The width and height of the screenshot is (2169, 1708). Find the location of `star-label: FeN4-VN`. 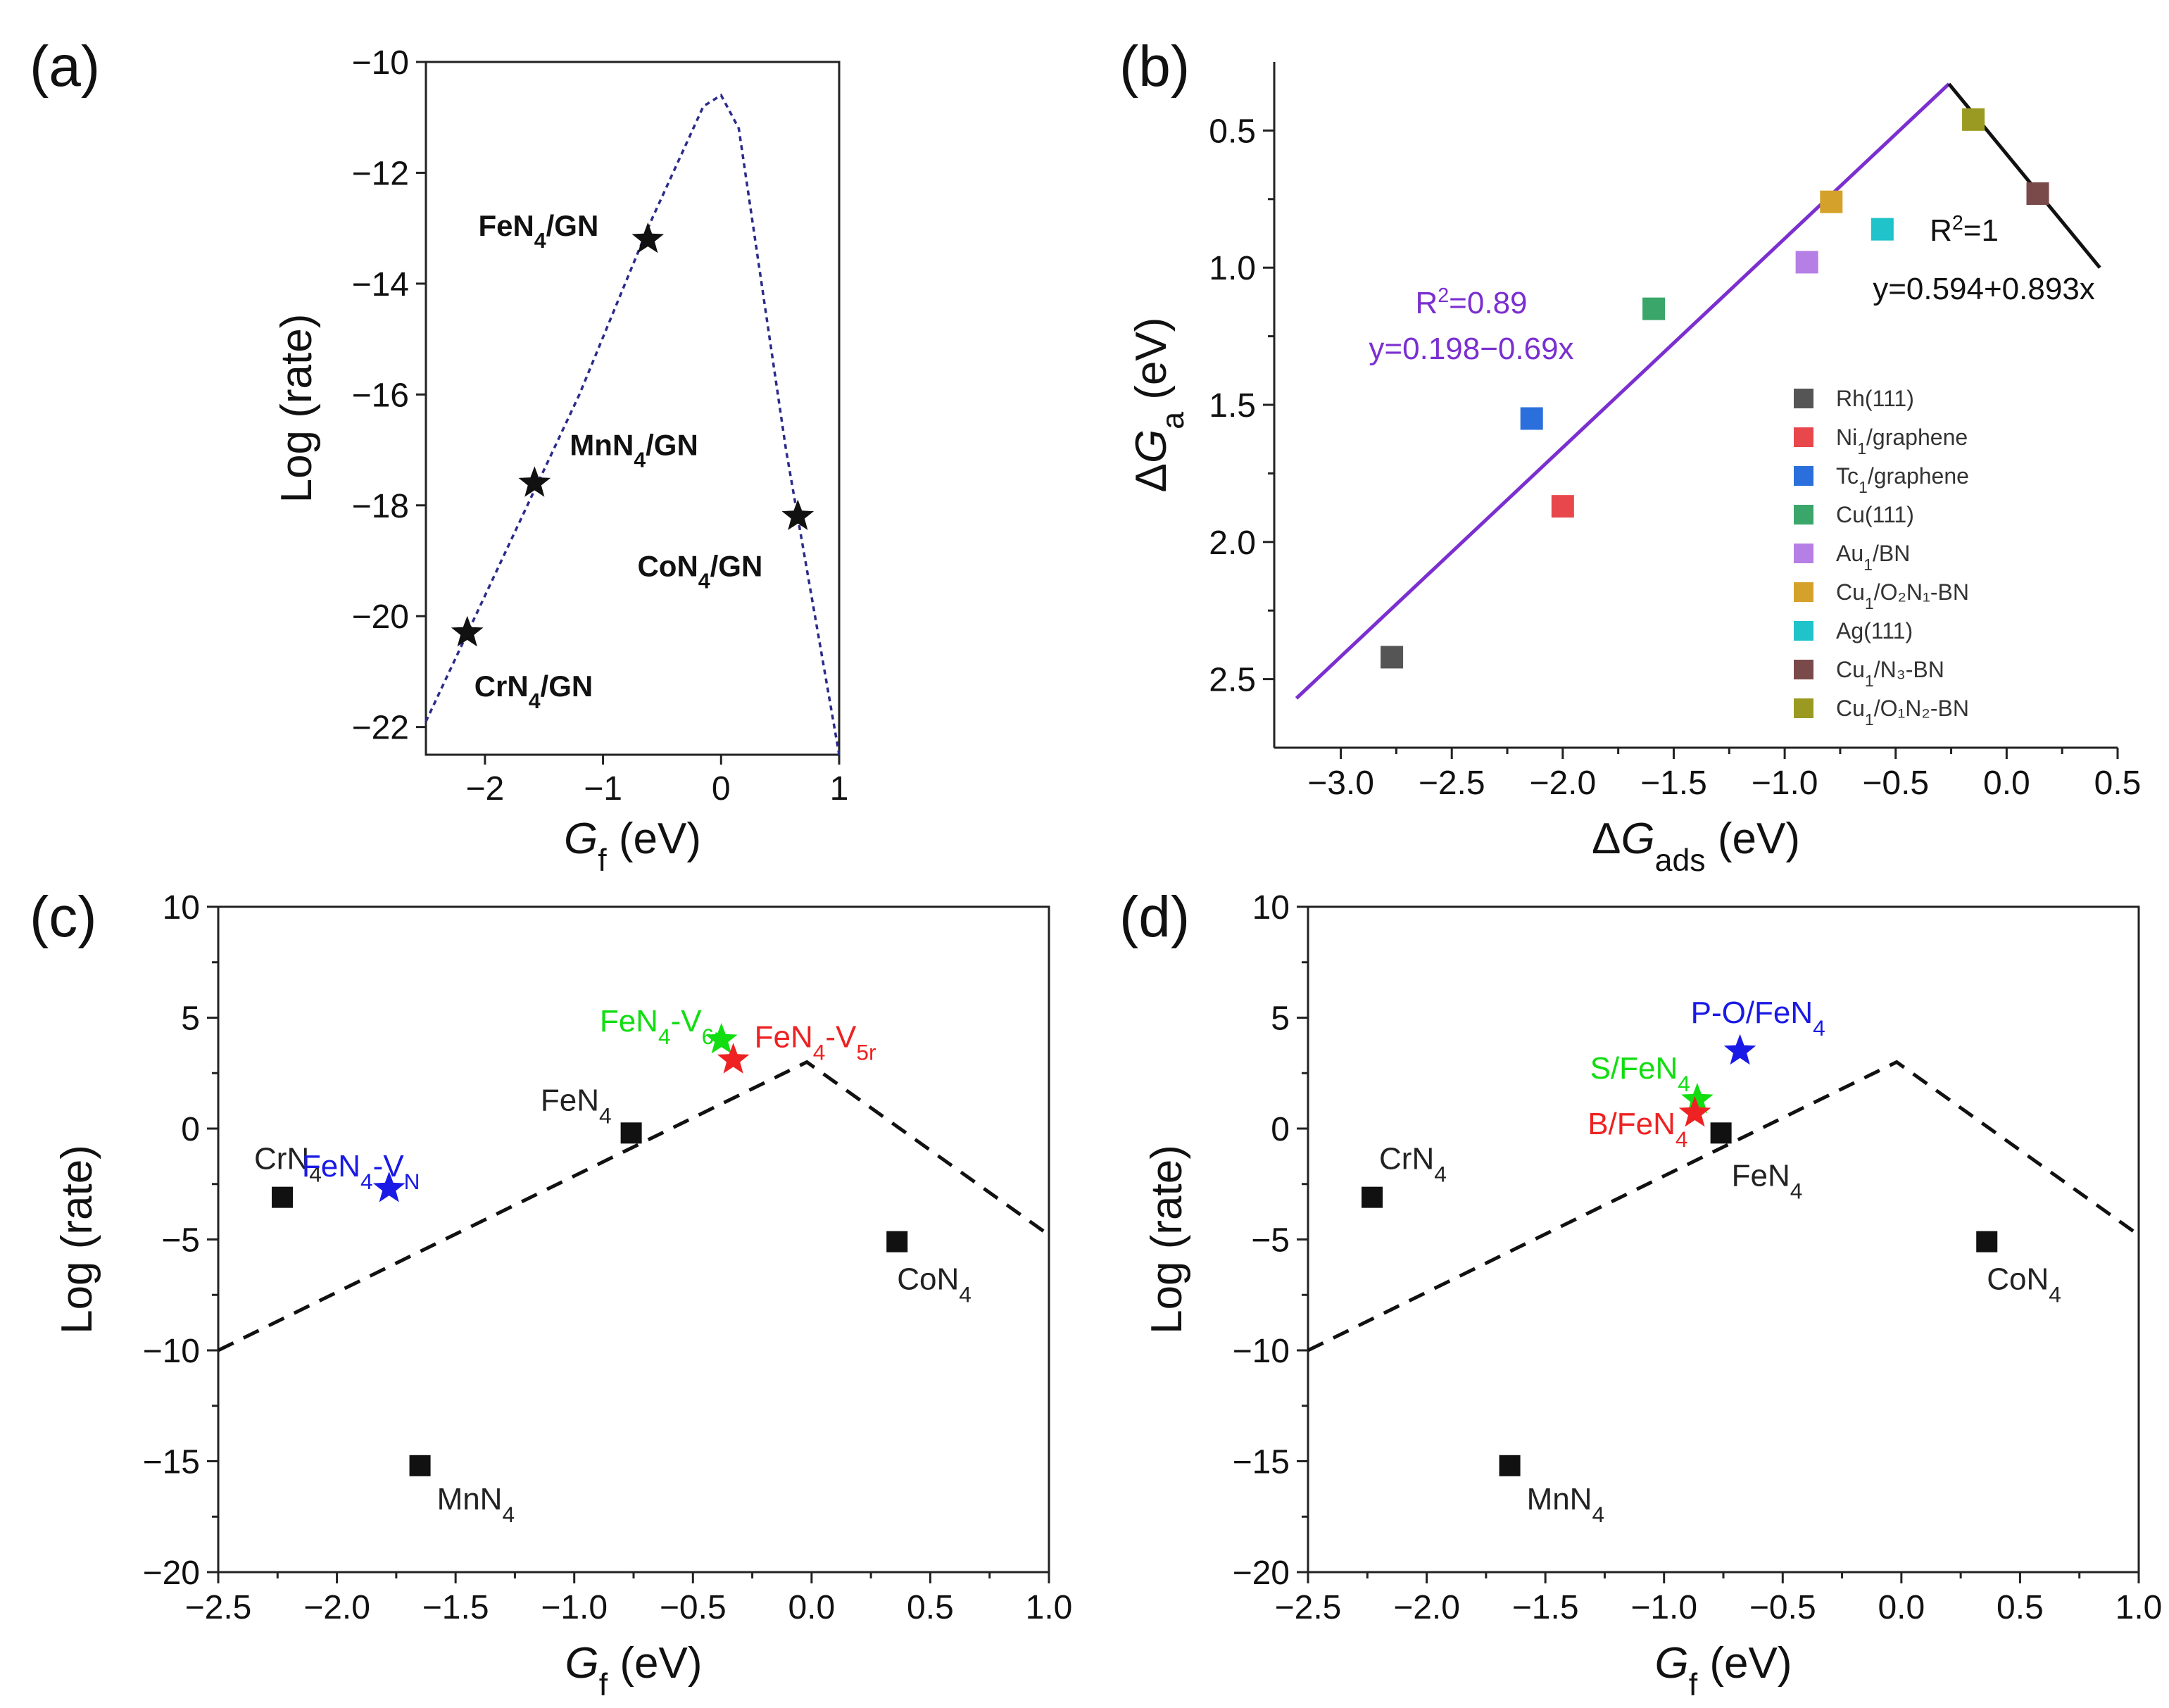

star-label: FeN4-VN is located at coordinates (361, 1171).